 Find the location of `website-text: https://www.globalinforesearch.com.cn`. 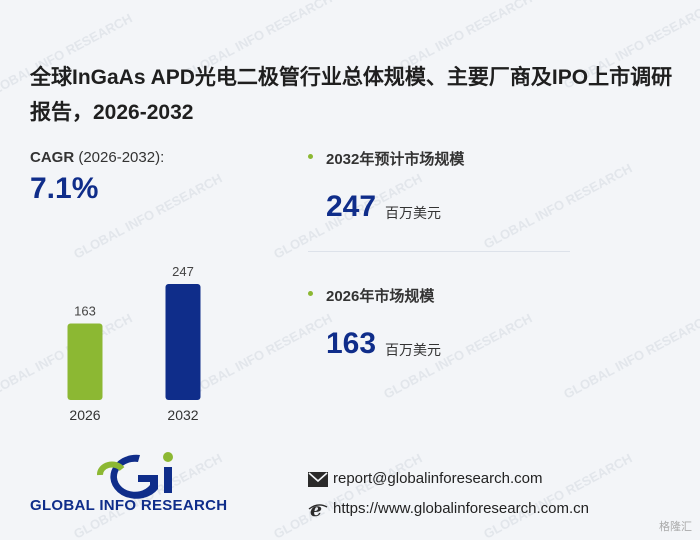

website-text: https://www.globalinforesearch.com.cn is located at coordinates (461, 508).